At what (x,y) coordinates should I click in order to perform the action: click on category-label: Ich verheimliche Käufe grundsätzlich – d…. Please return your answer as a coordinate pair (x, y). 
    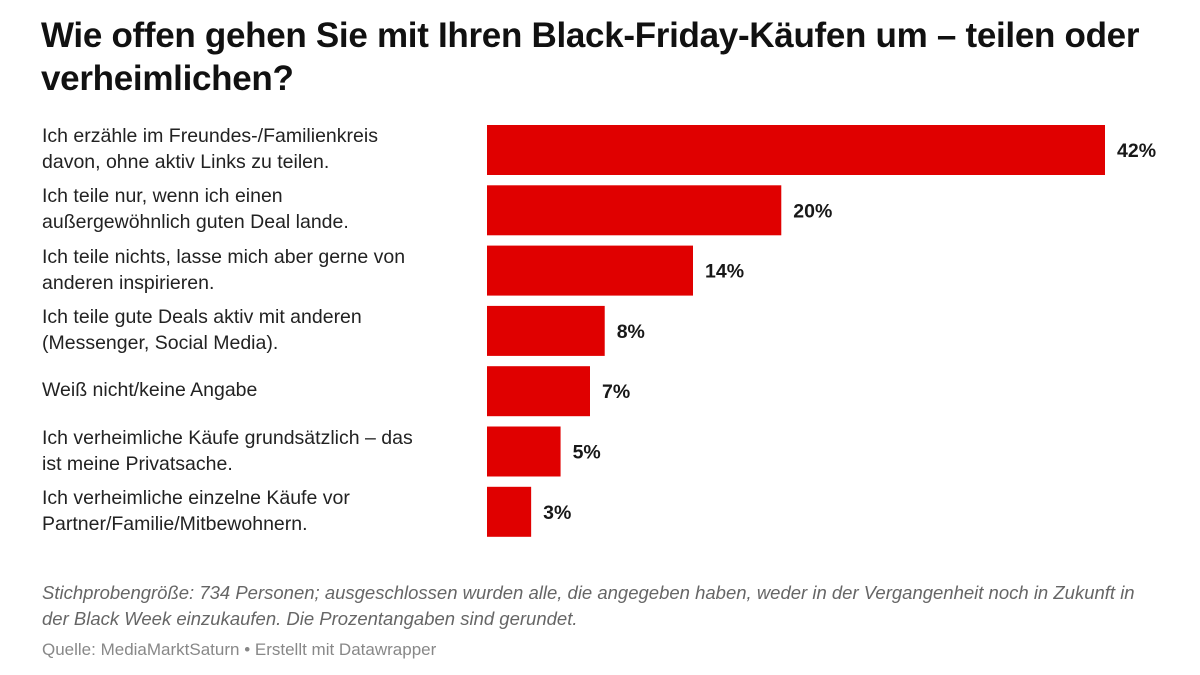
    Looking at the image, I should click on (227, 450).